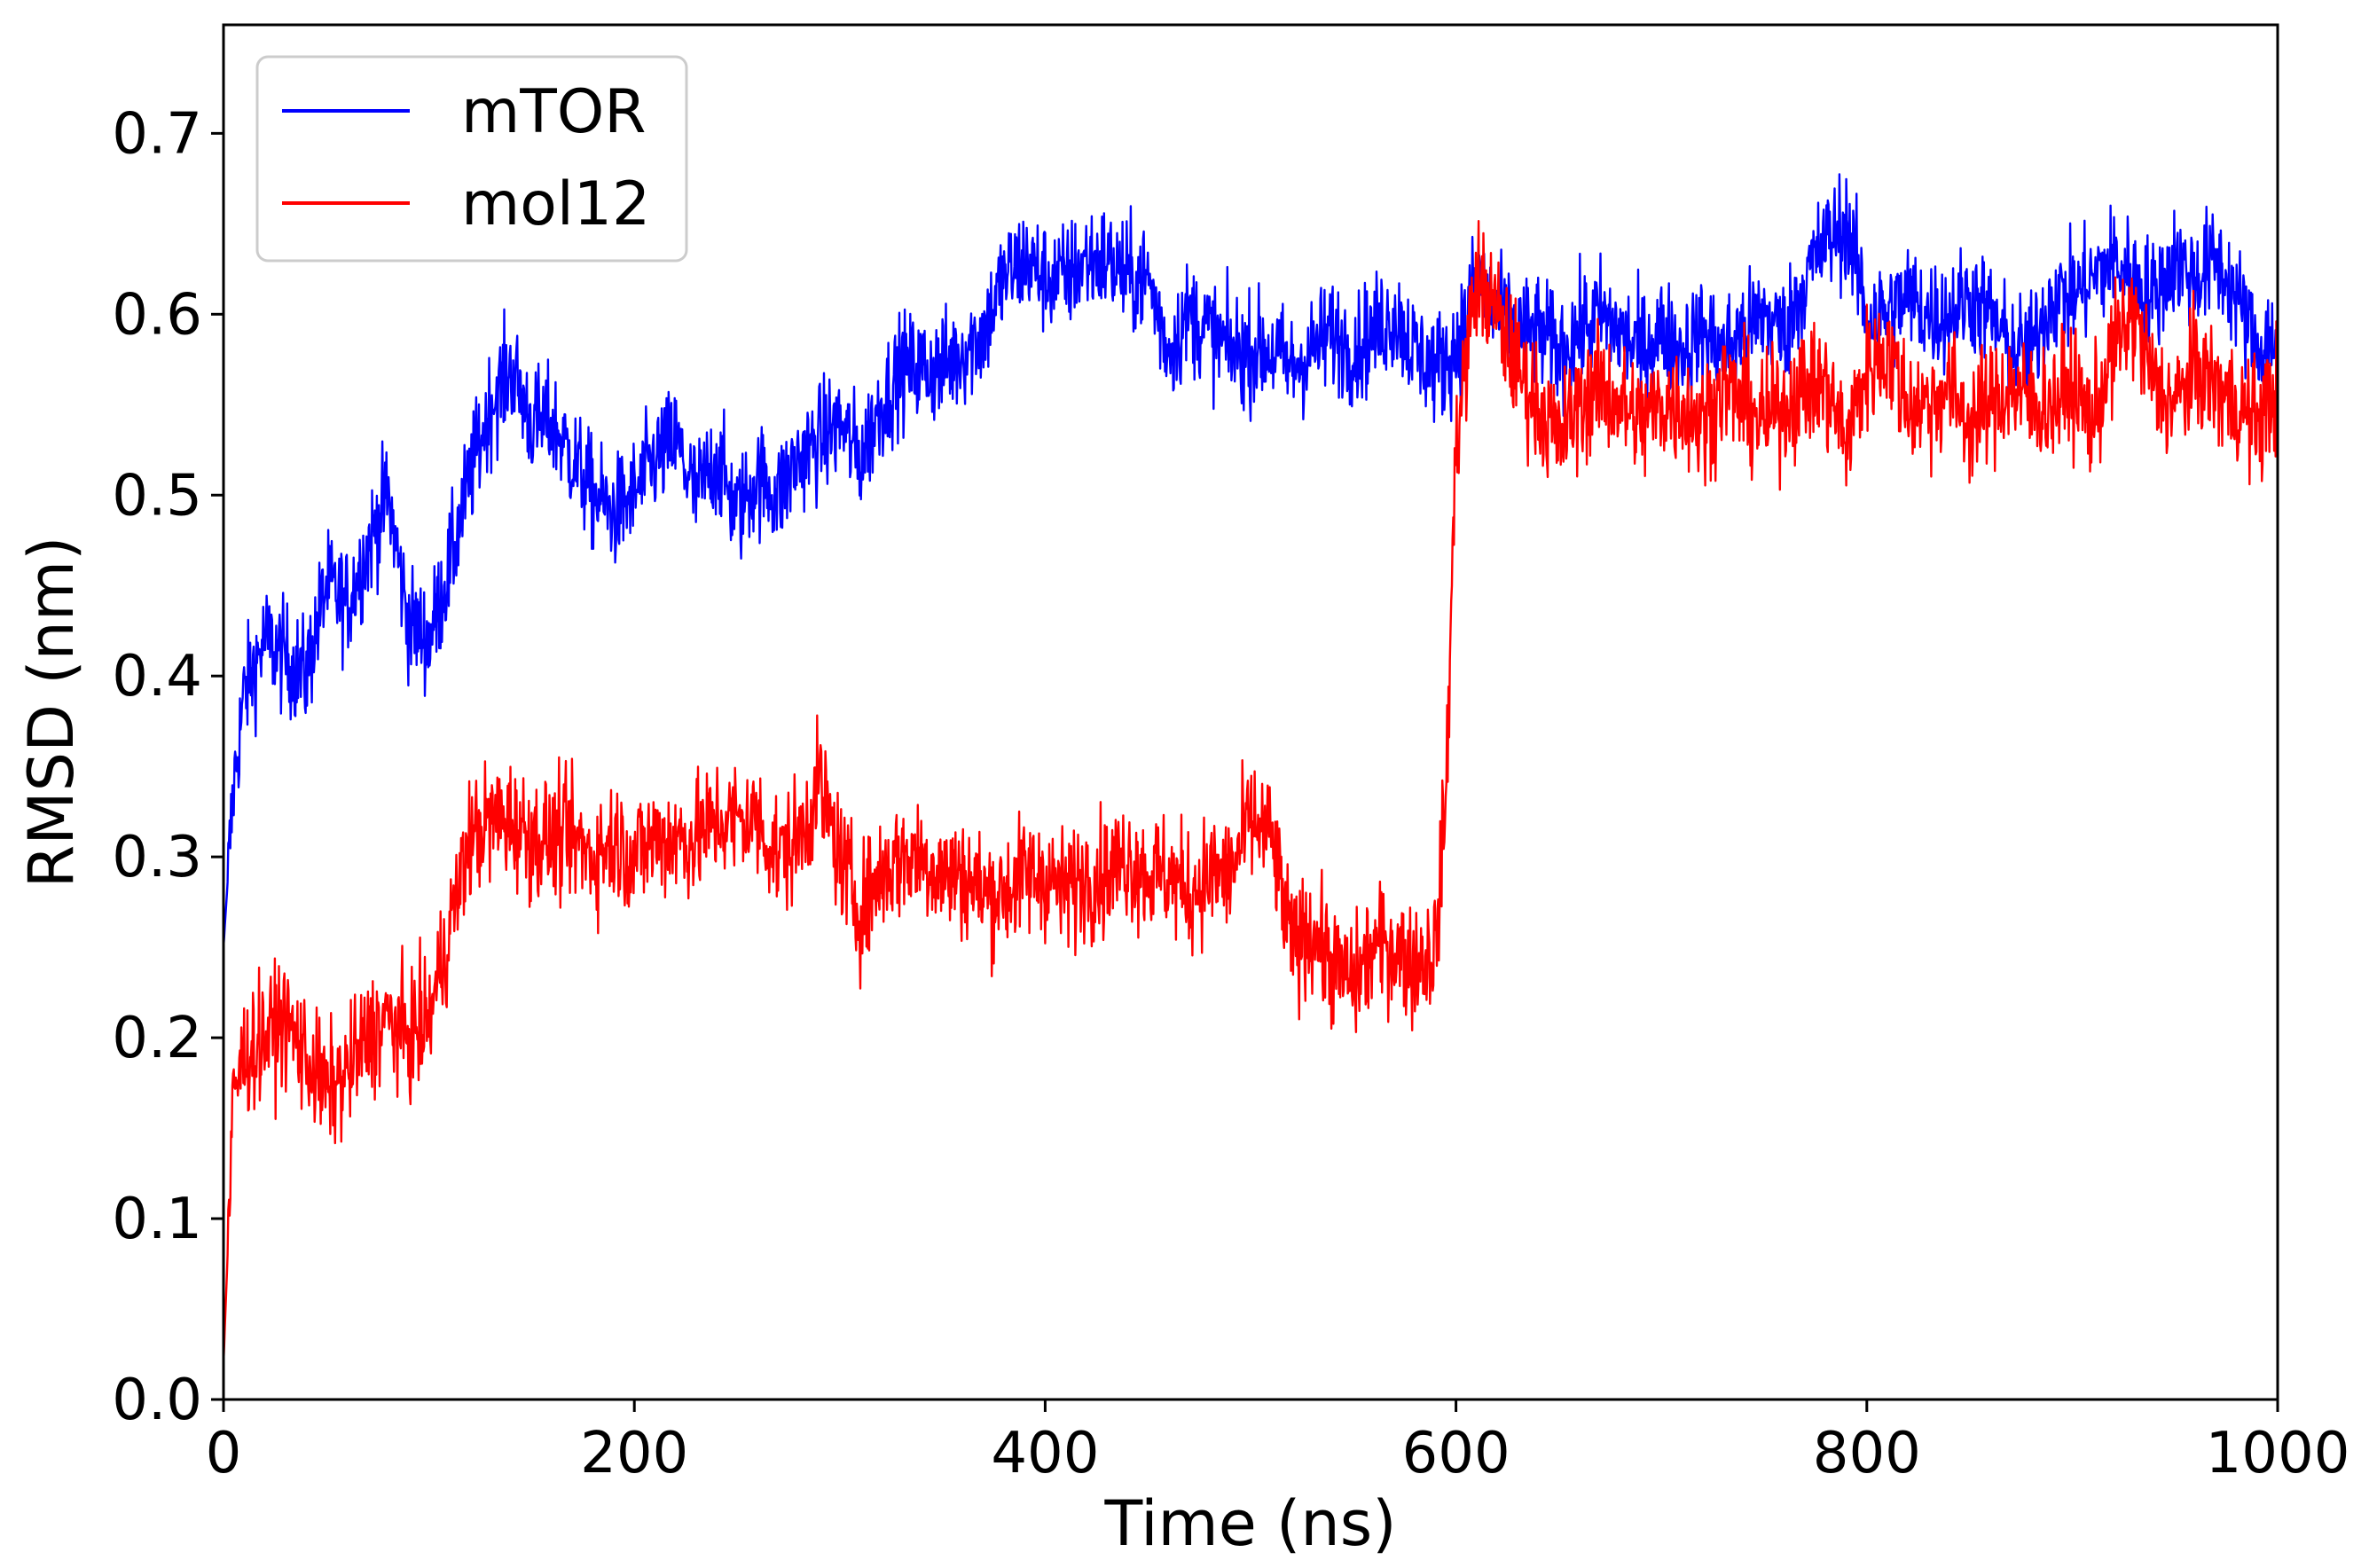 The width and height of the screenshot is (2369, 1568). Describe the element at coordinates (556, 204) in the screenshot. I see `legend-label-mol12: mol12` at that location.